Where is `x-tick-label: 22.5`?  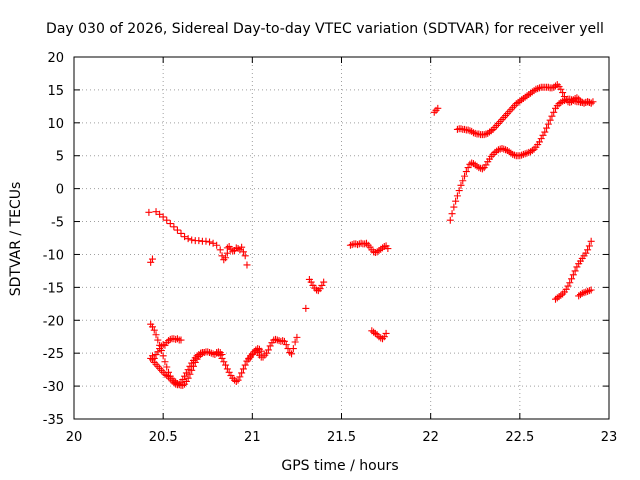
x-tick-label: 22.5 is located at coordinates (519, 437).